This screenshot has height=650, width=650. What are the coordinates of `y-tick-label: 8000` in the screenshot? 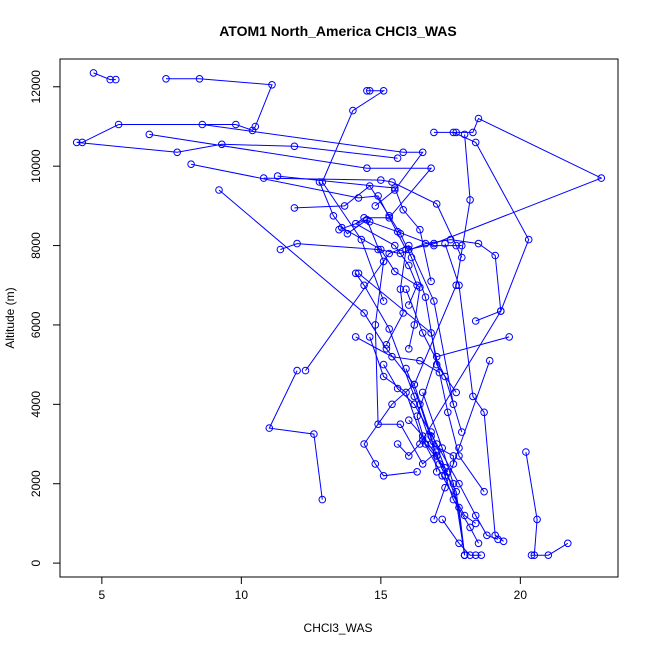 It's located at (36, 245).